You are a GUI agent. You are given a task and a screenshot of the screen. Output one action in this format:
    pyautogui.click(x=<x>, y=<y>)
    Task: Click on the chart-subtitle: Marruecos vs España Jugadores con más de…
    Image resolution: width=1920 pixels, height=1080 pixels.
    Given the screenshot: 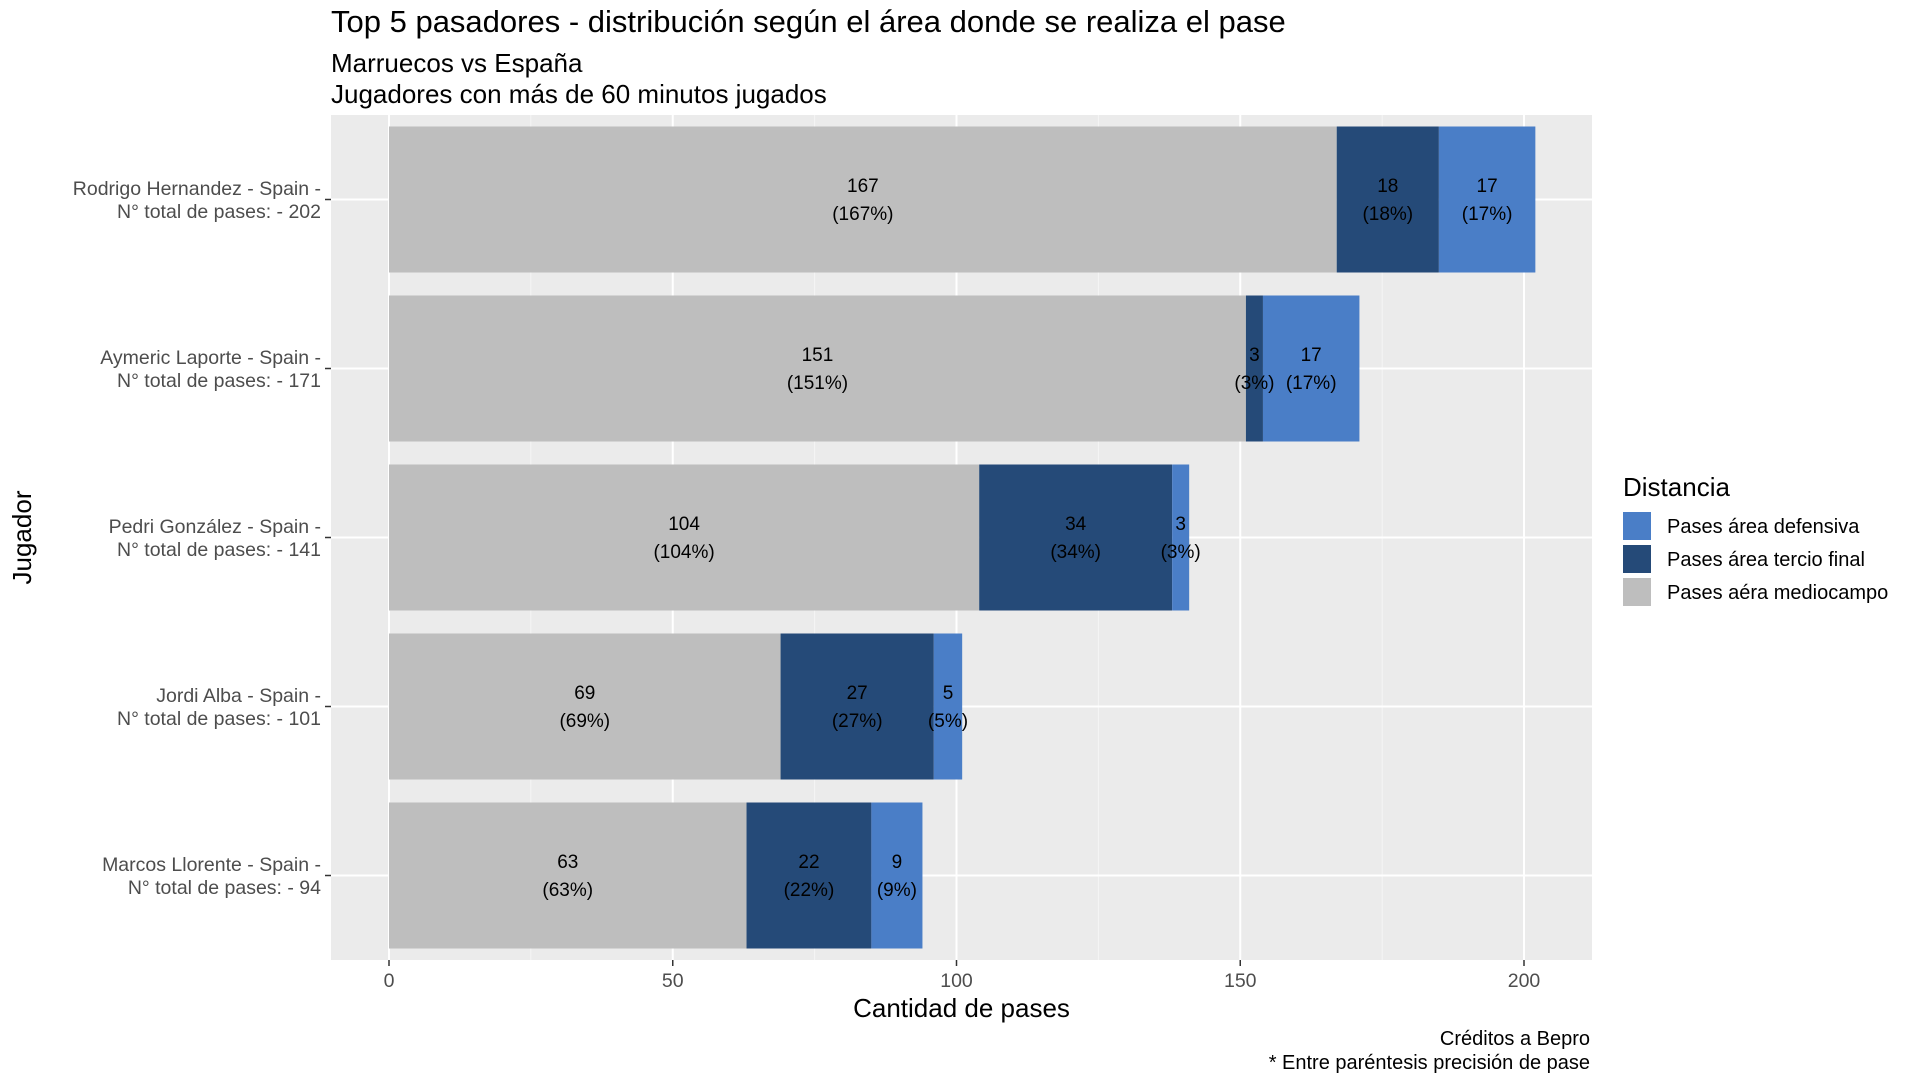 What is the action you would take?
    pyautogui.click(x=579, y=79)
    